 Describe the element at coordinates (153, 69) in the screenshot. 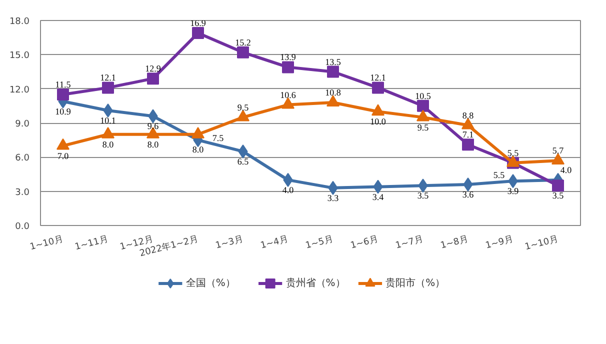

I see `data-label: 12.9` at that location.